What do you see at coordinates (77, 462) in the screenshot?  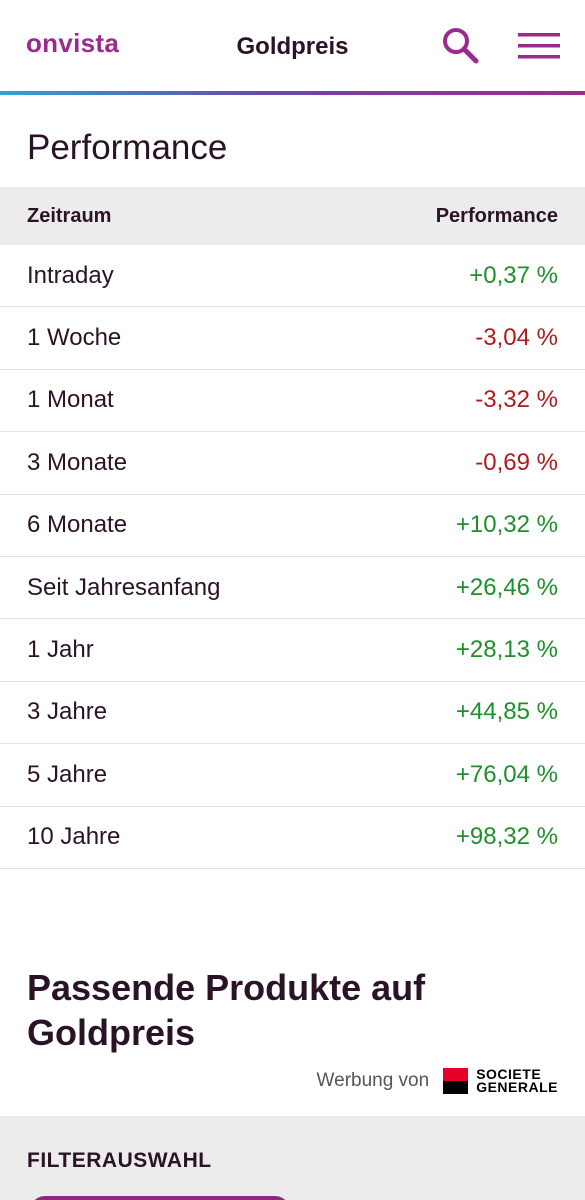 I see `row-period-label: 3 Monate` at bounding box center [77, 462].